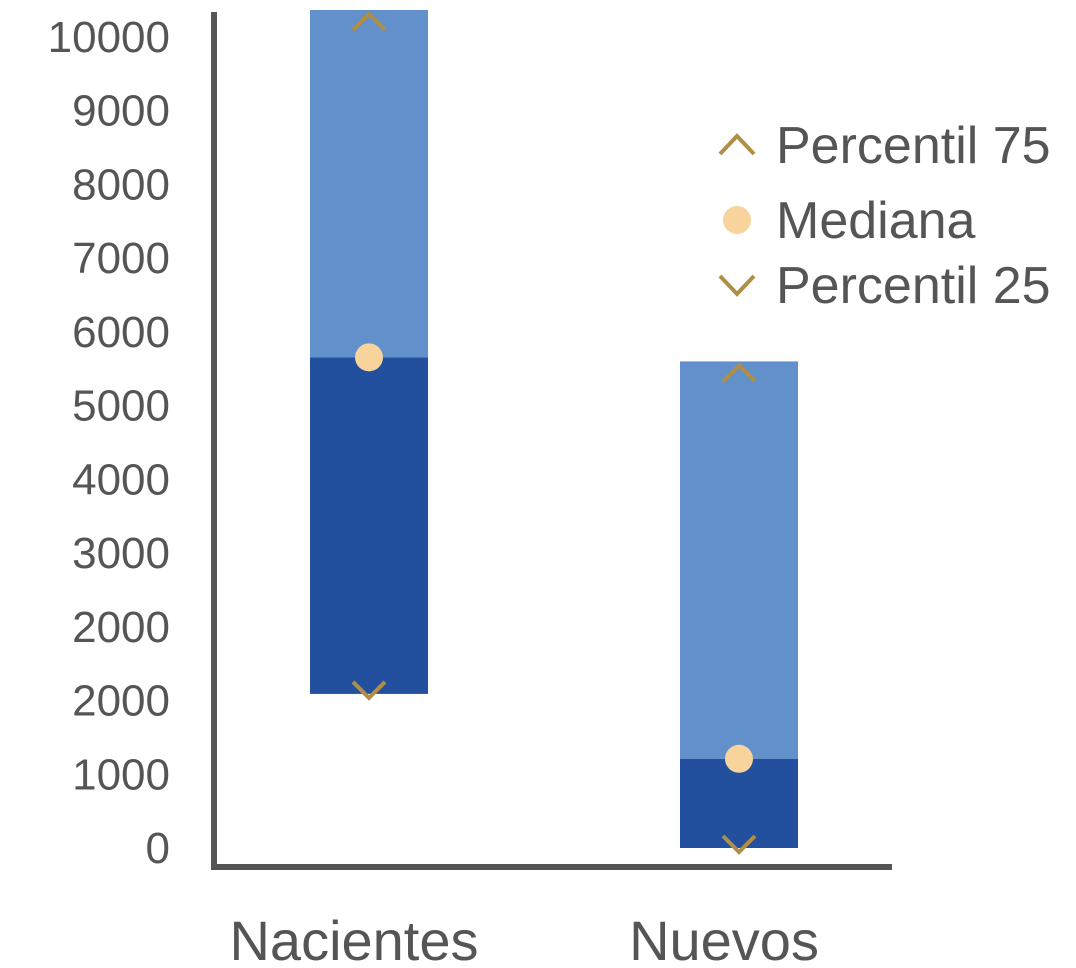 The image size is (1076, 968). What do you see at coordinates (913, 146) in the screenshot?
I see `legend-label: Percentil 75` at bounding box center [913, 146].